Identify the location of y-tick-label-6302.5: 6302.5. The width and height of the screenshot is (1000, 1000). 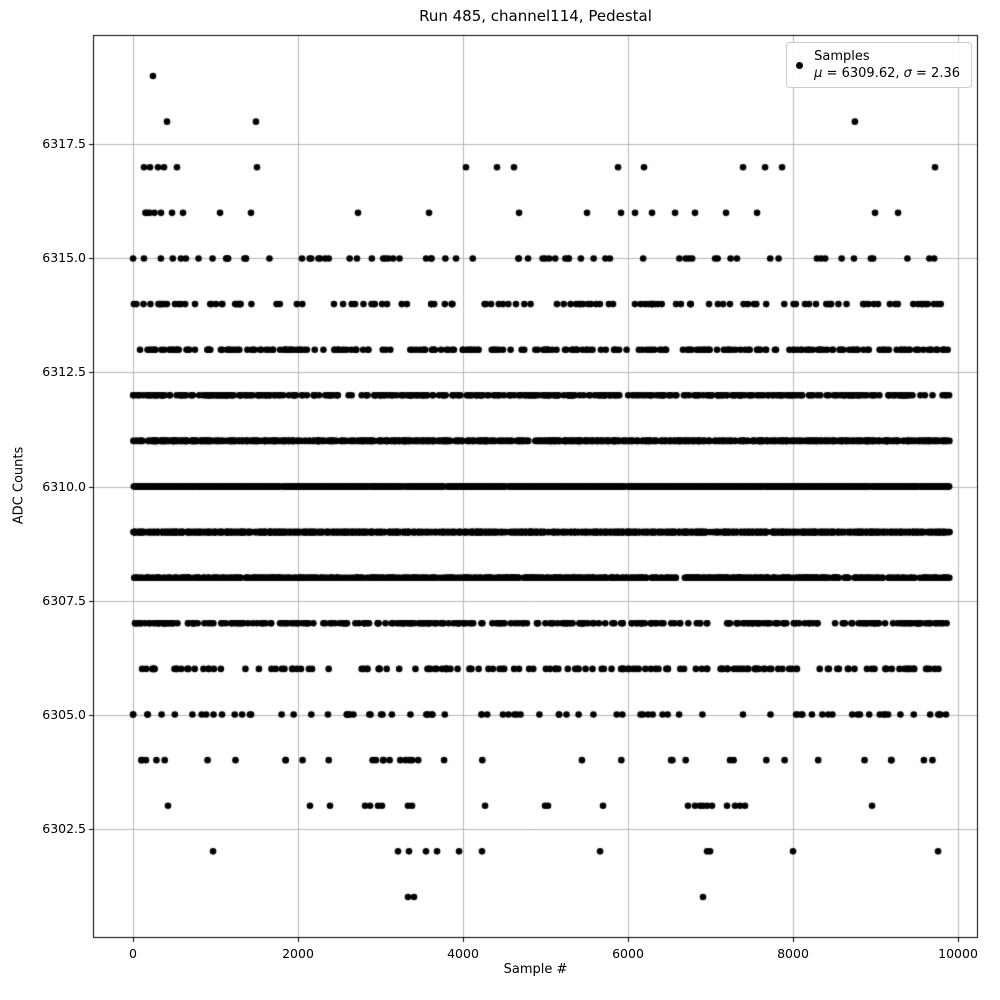
(64, 828).